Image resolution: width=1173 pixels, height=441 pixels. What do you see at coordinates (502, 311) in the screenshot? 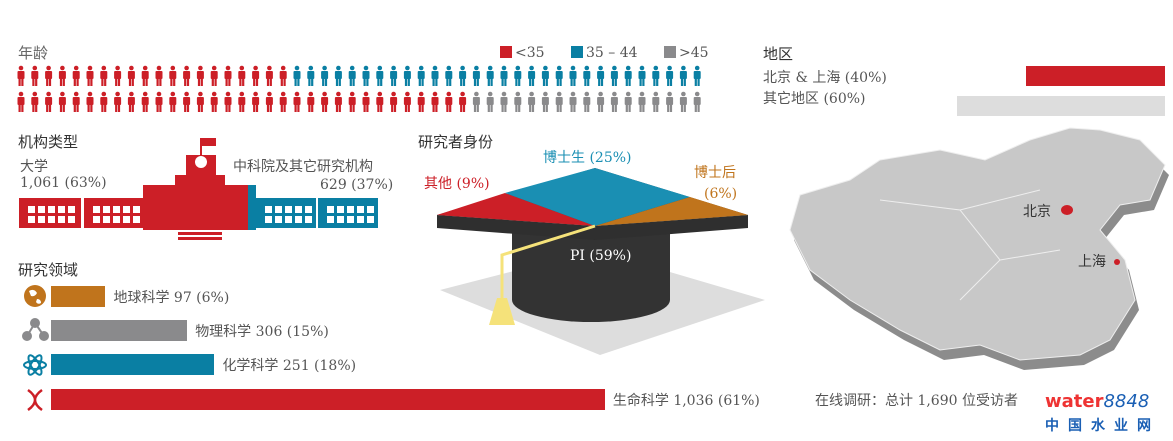
I see `tassel` at bounding box center [502, 311].